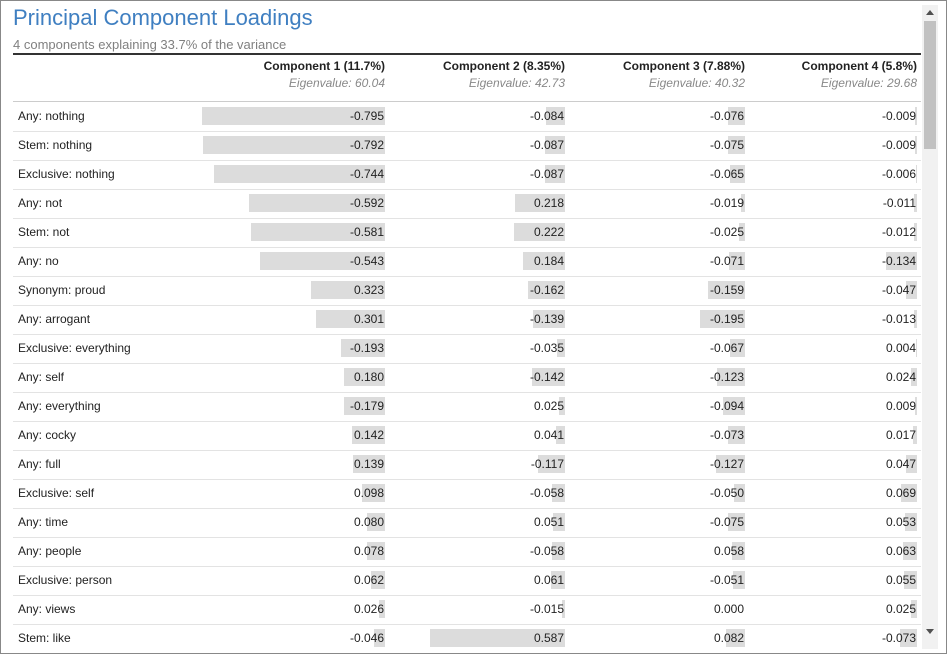 This screenshot has width=947, height=654. What do you see at coordinates (899, 203) in the screenshot?
I see `loading-value: -0.011` at bounding box center [899, 203].